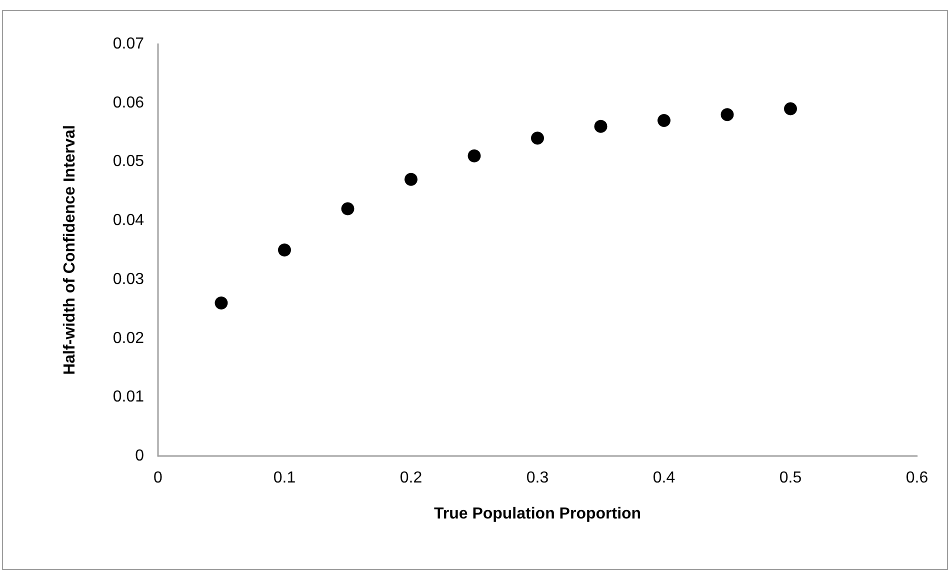 Image resolution: width=952 pixels, height=580 pixels. Describe the element at coordinates (538, 514) in the screenshot. I see `x-axis-title: True Population Proportion` at that location.